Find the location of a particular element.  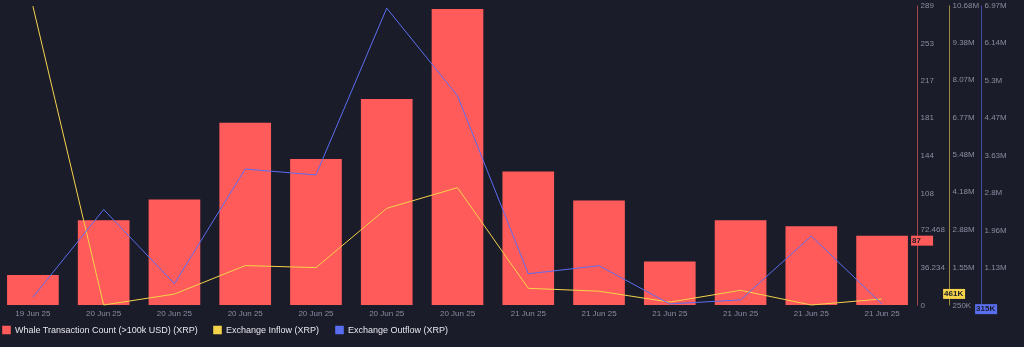

x-tick-label: 19 Jun 25 is located at coordinates (33, 313).